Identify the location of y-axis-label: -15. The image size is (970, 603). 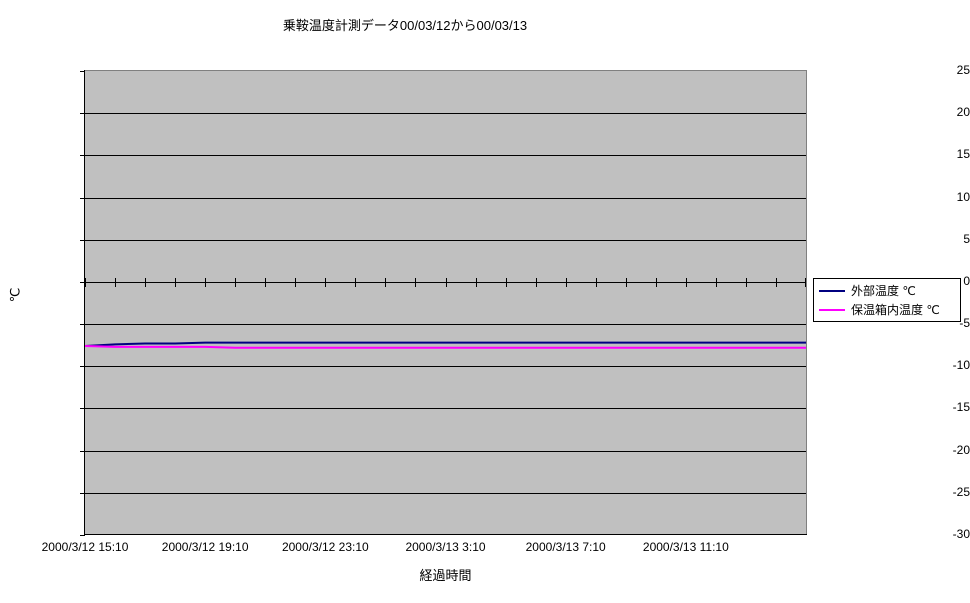
(961, 407).